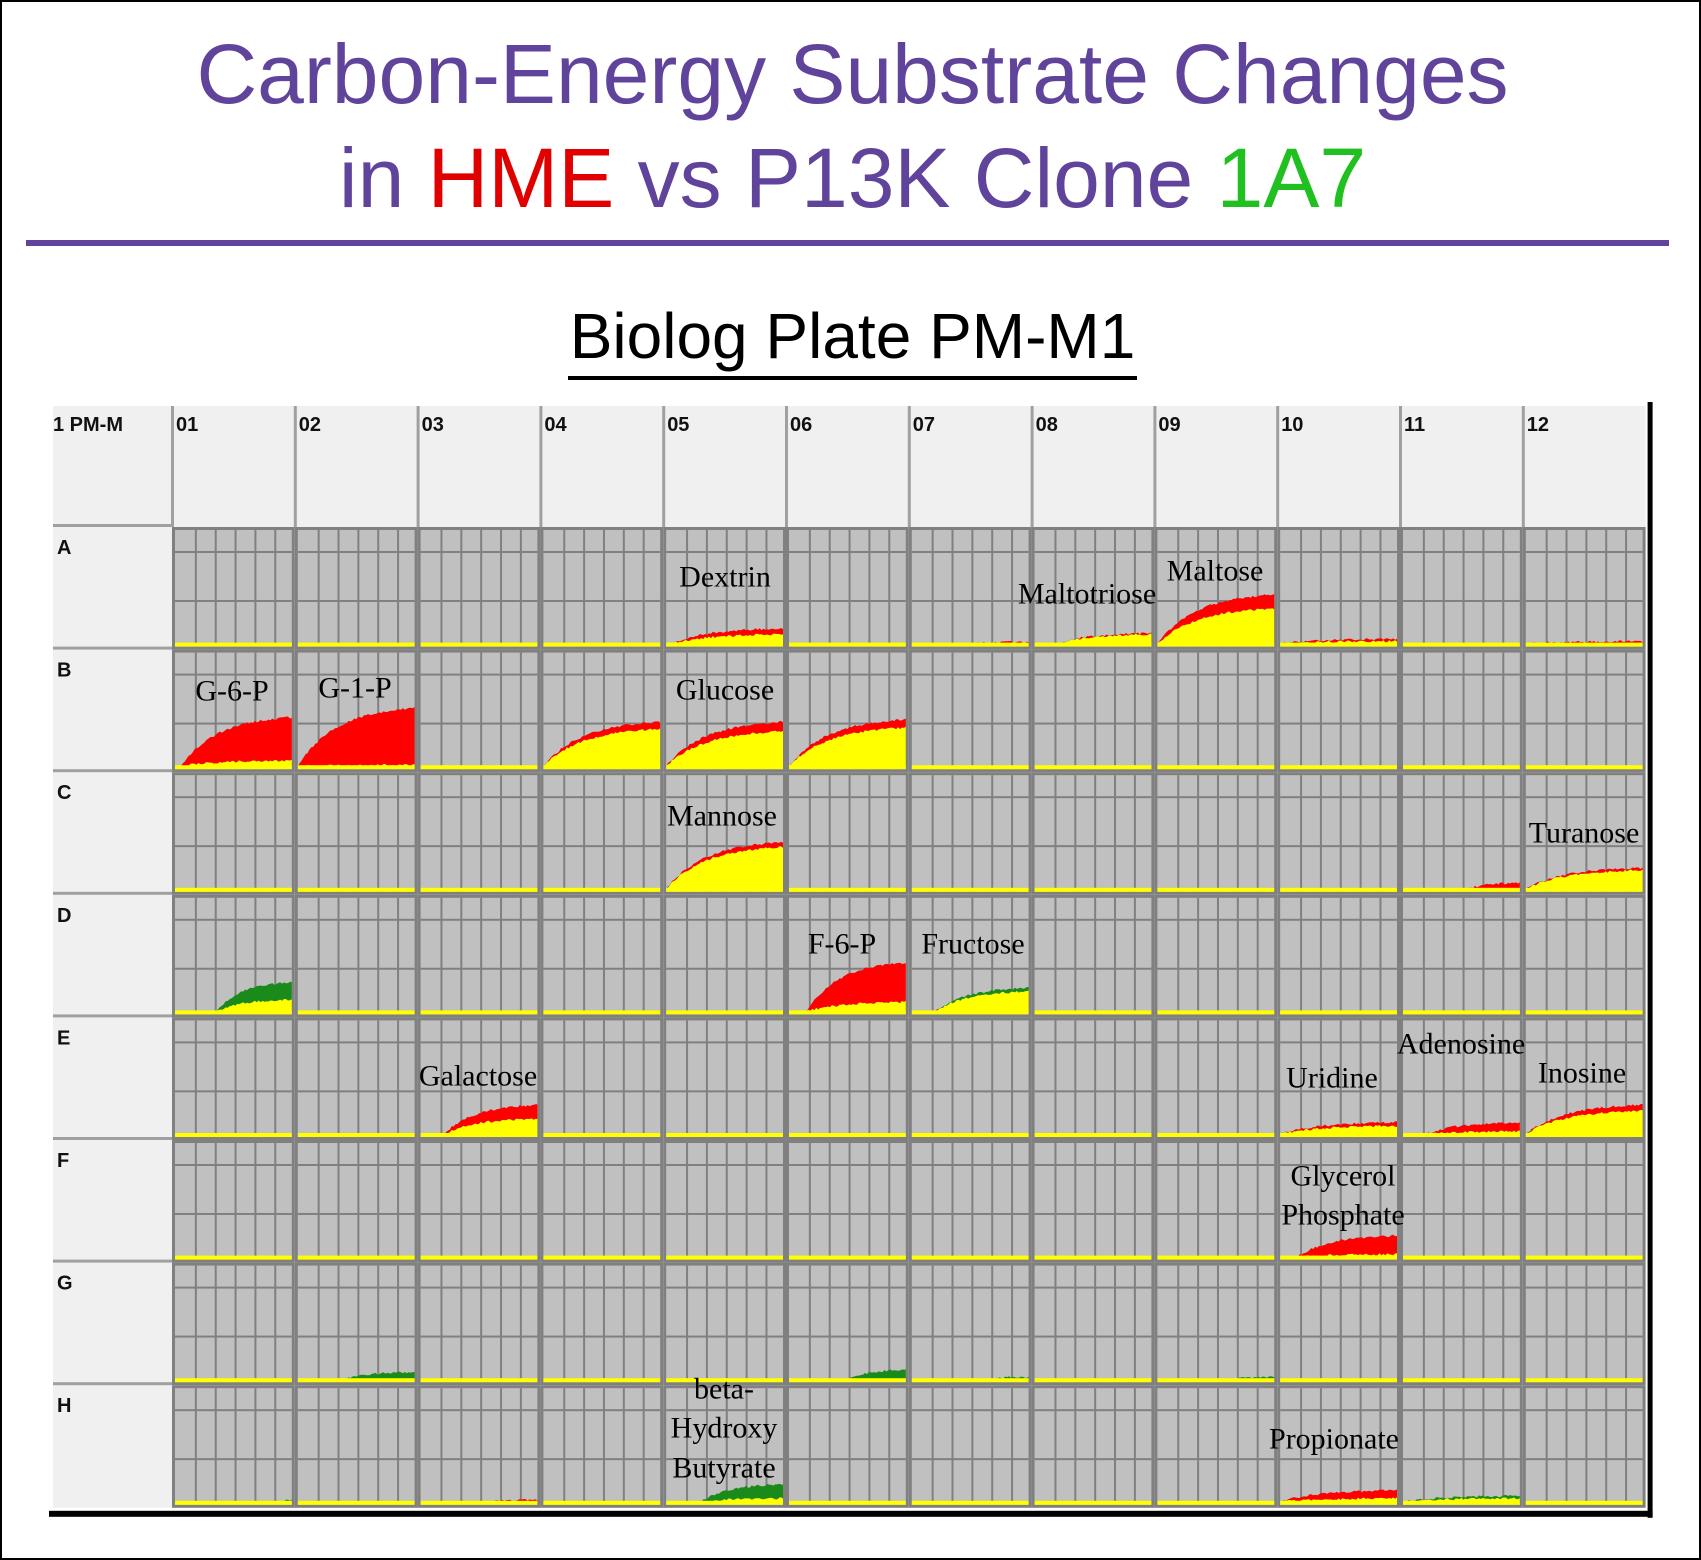 The image size is (1701, 1560). What do you see at coordinates (1650, 960) in the screenshot?
I see `frame-right` at bounding box center [1650, 960].